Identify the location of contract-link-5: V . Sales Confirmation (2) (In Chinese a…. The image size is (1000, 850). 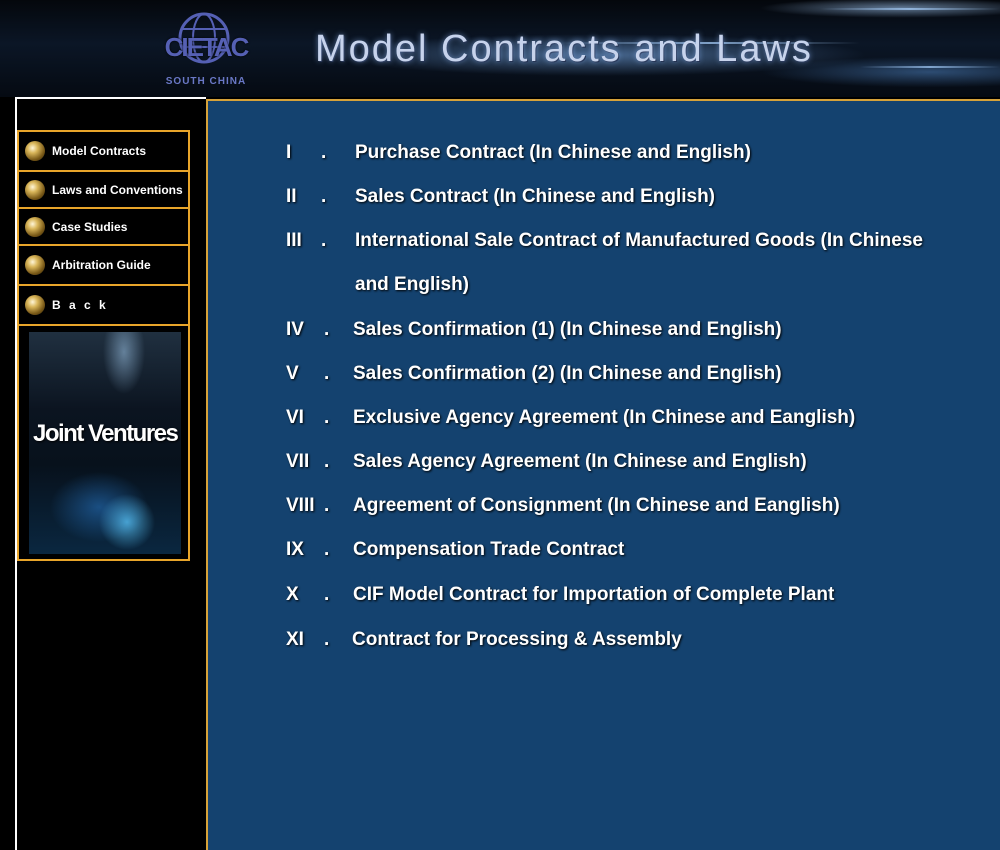
(604, 374).